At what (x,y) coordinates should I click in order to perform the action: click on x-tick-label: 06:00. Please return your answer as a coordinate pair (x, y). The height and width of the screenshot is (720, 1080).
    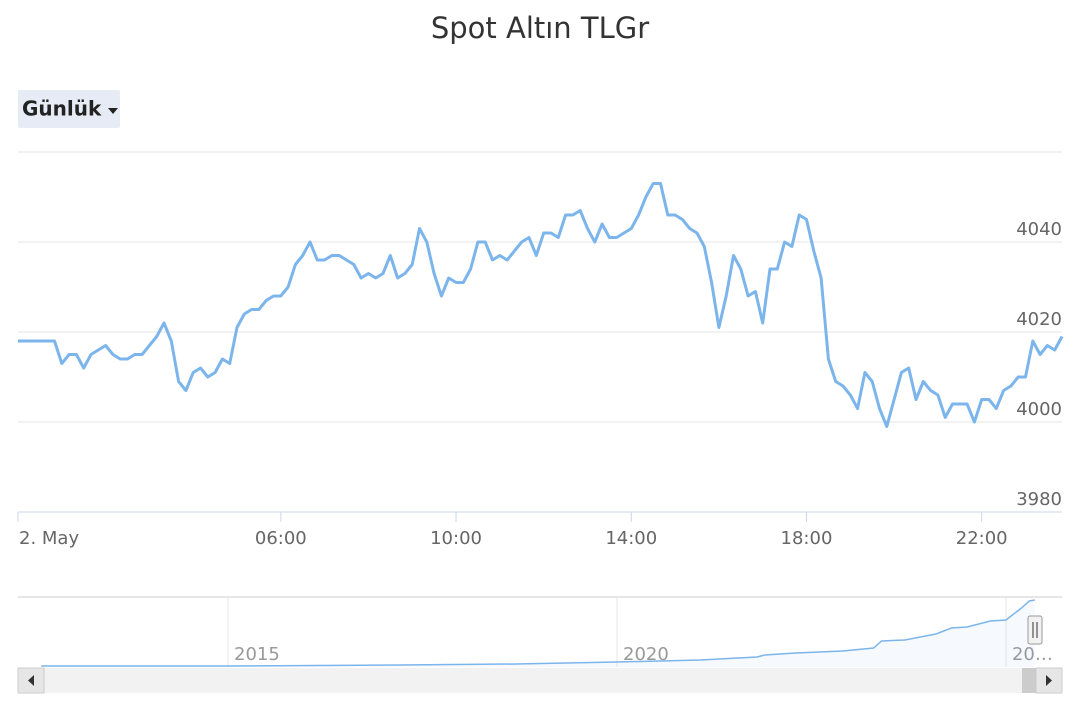
    Looking at the image, I should click on (281, 538).